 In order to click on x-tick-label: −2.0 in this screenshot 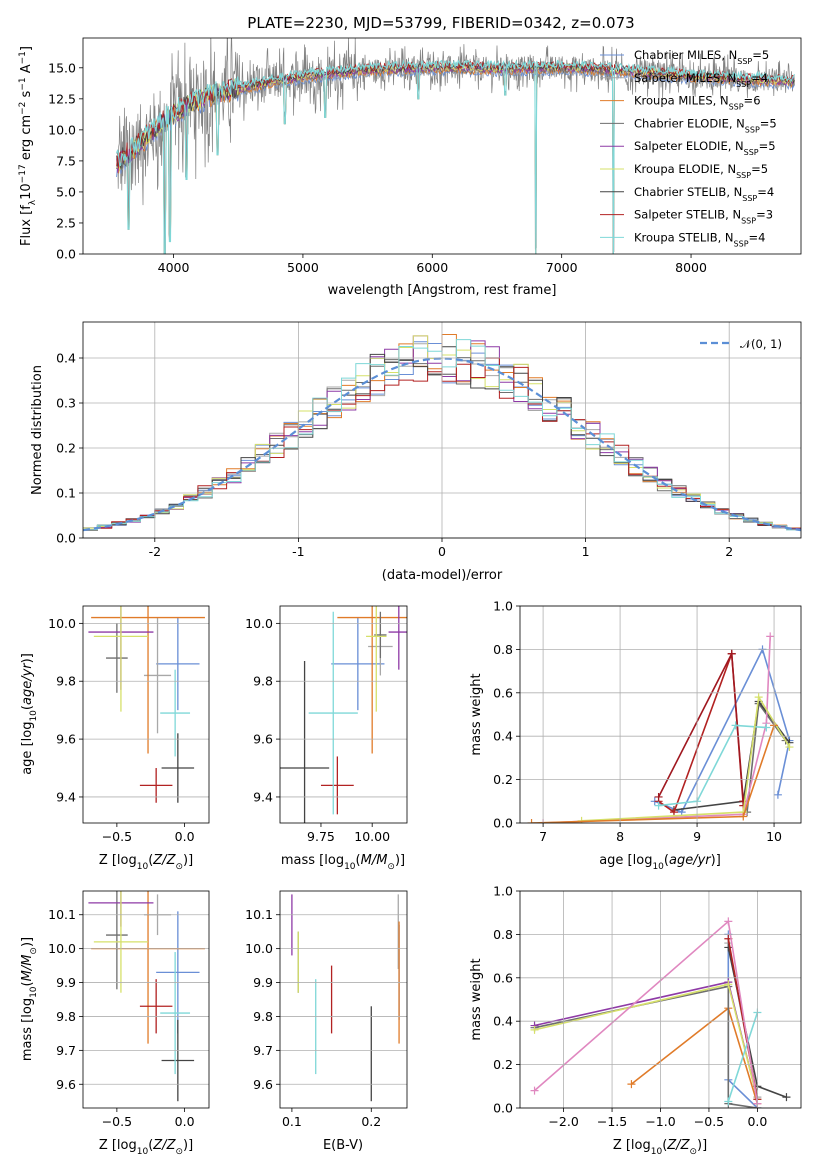, I will do `click(563, 1121)`.